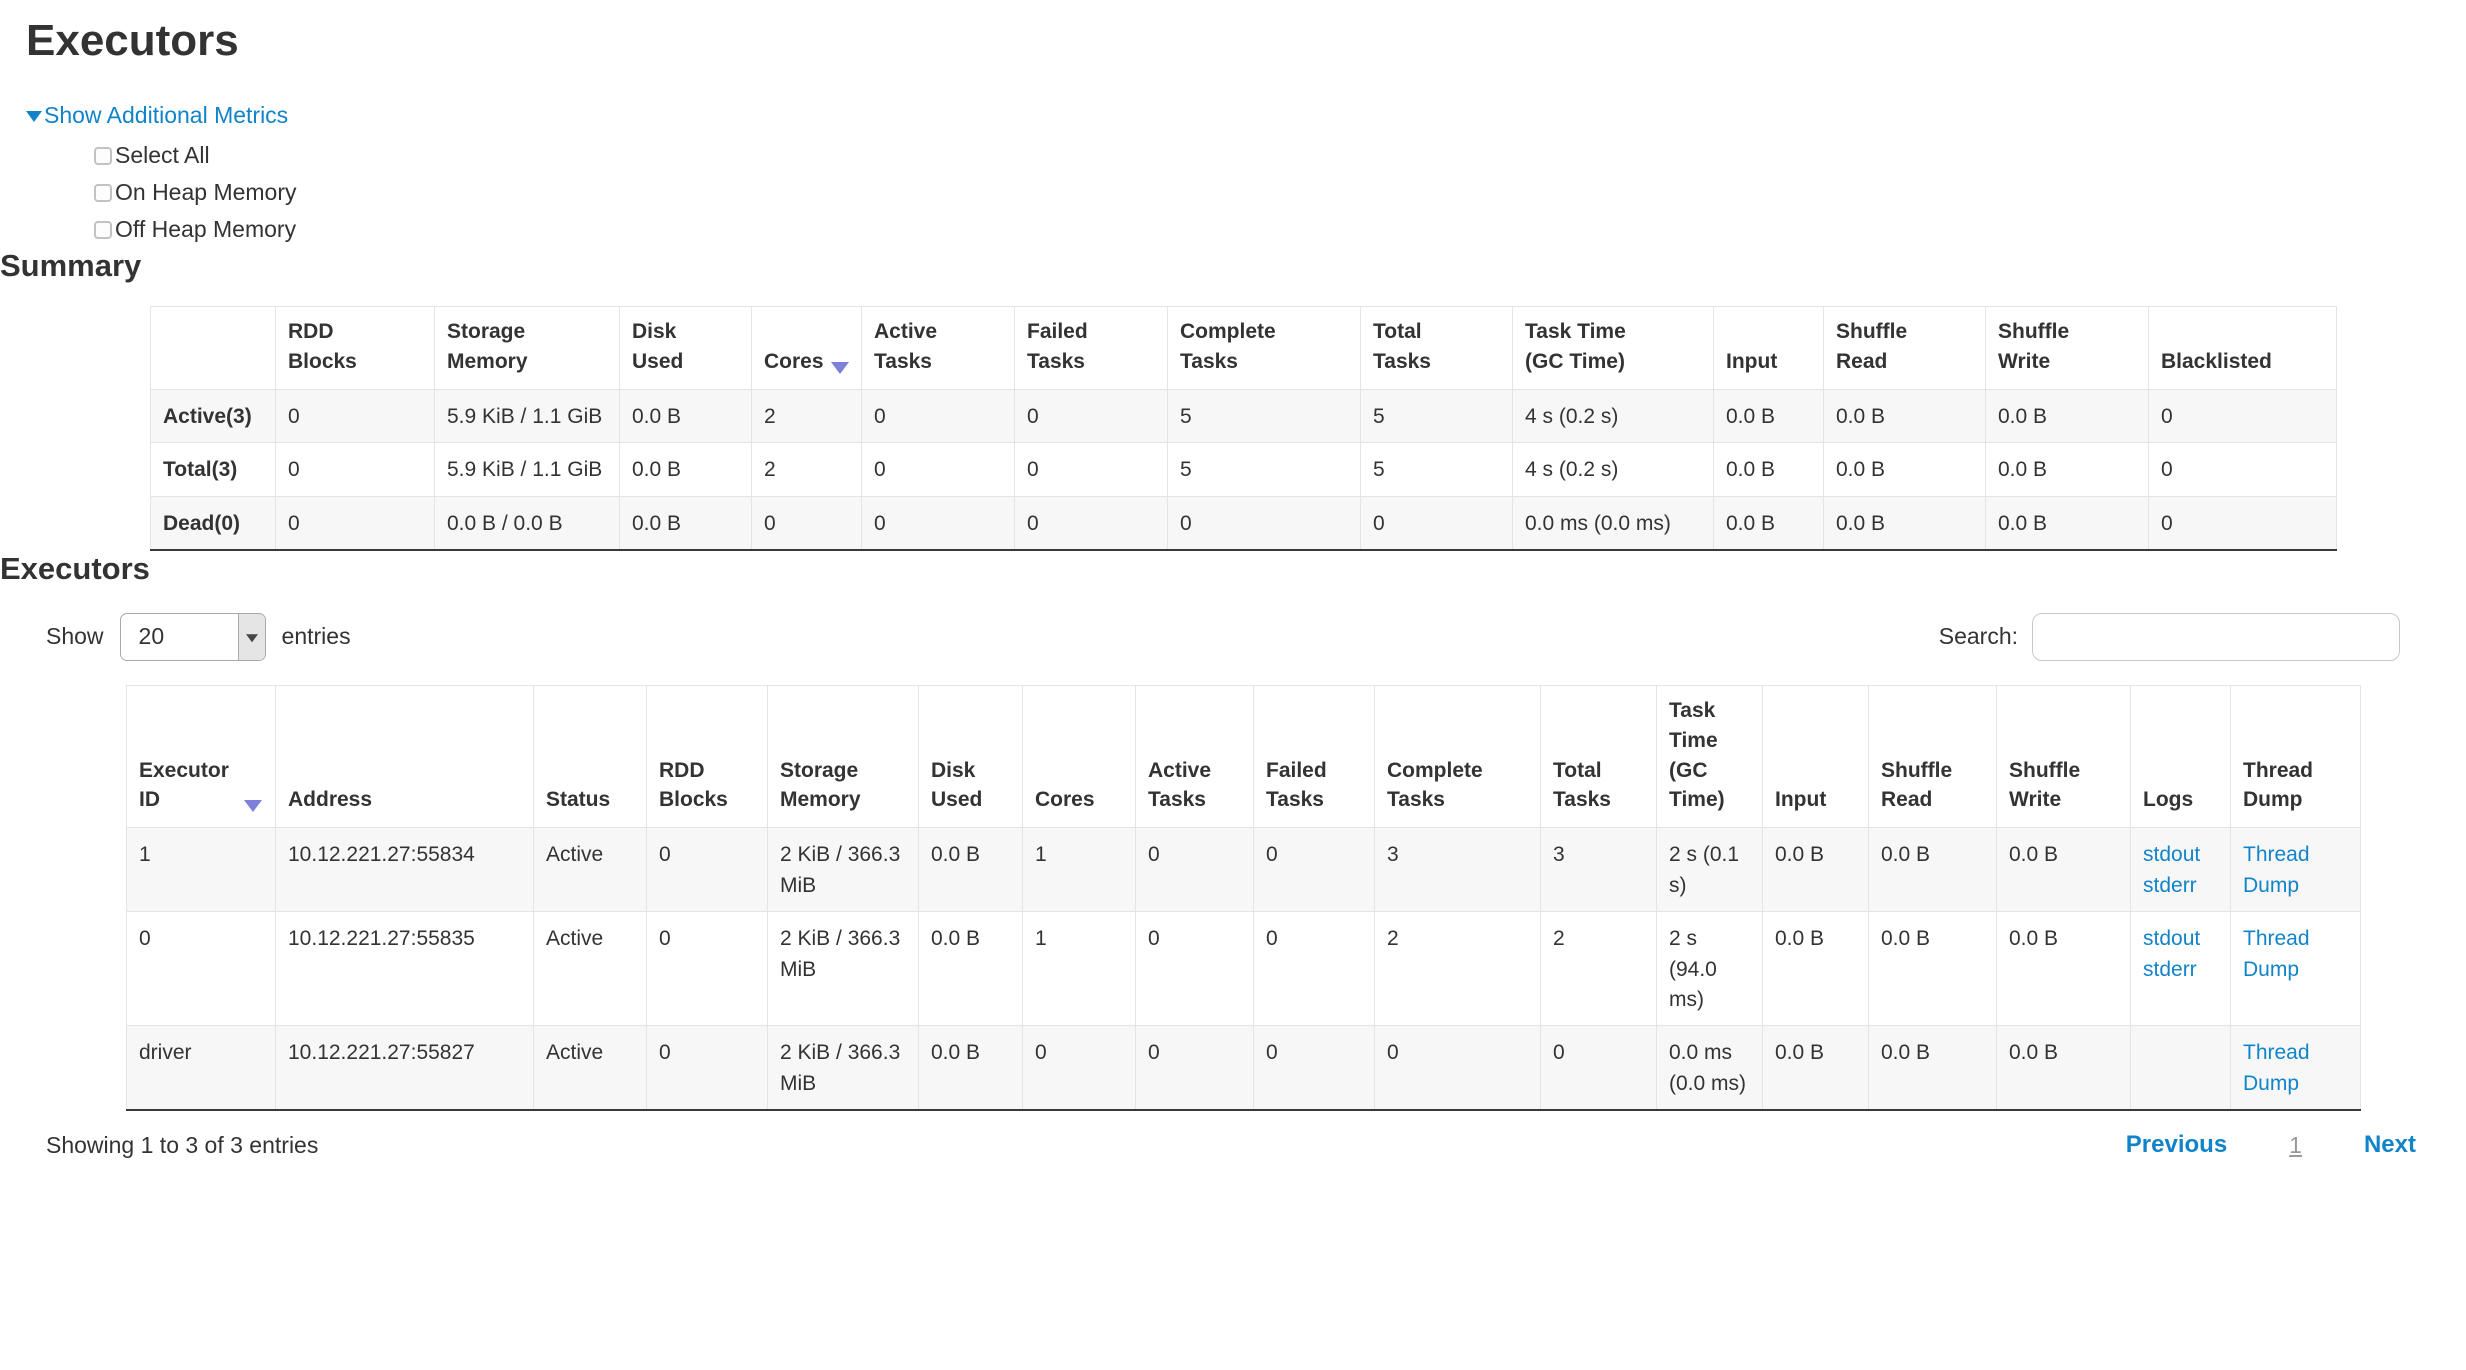 The image size is (2466, 1370). Describe the element at coordinates (2176, 1145) in the screenshot. I see `previous-button: Previous` at that location.